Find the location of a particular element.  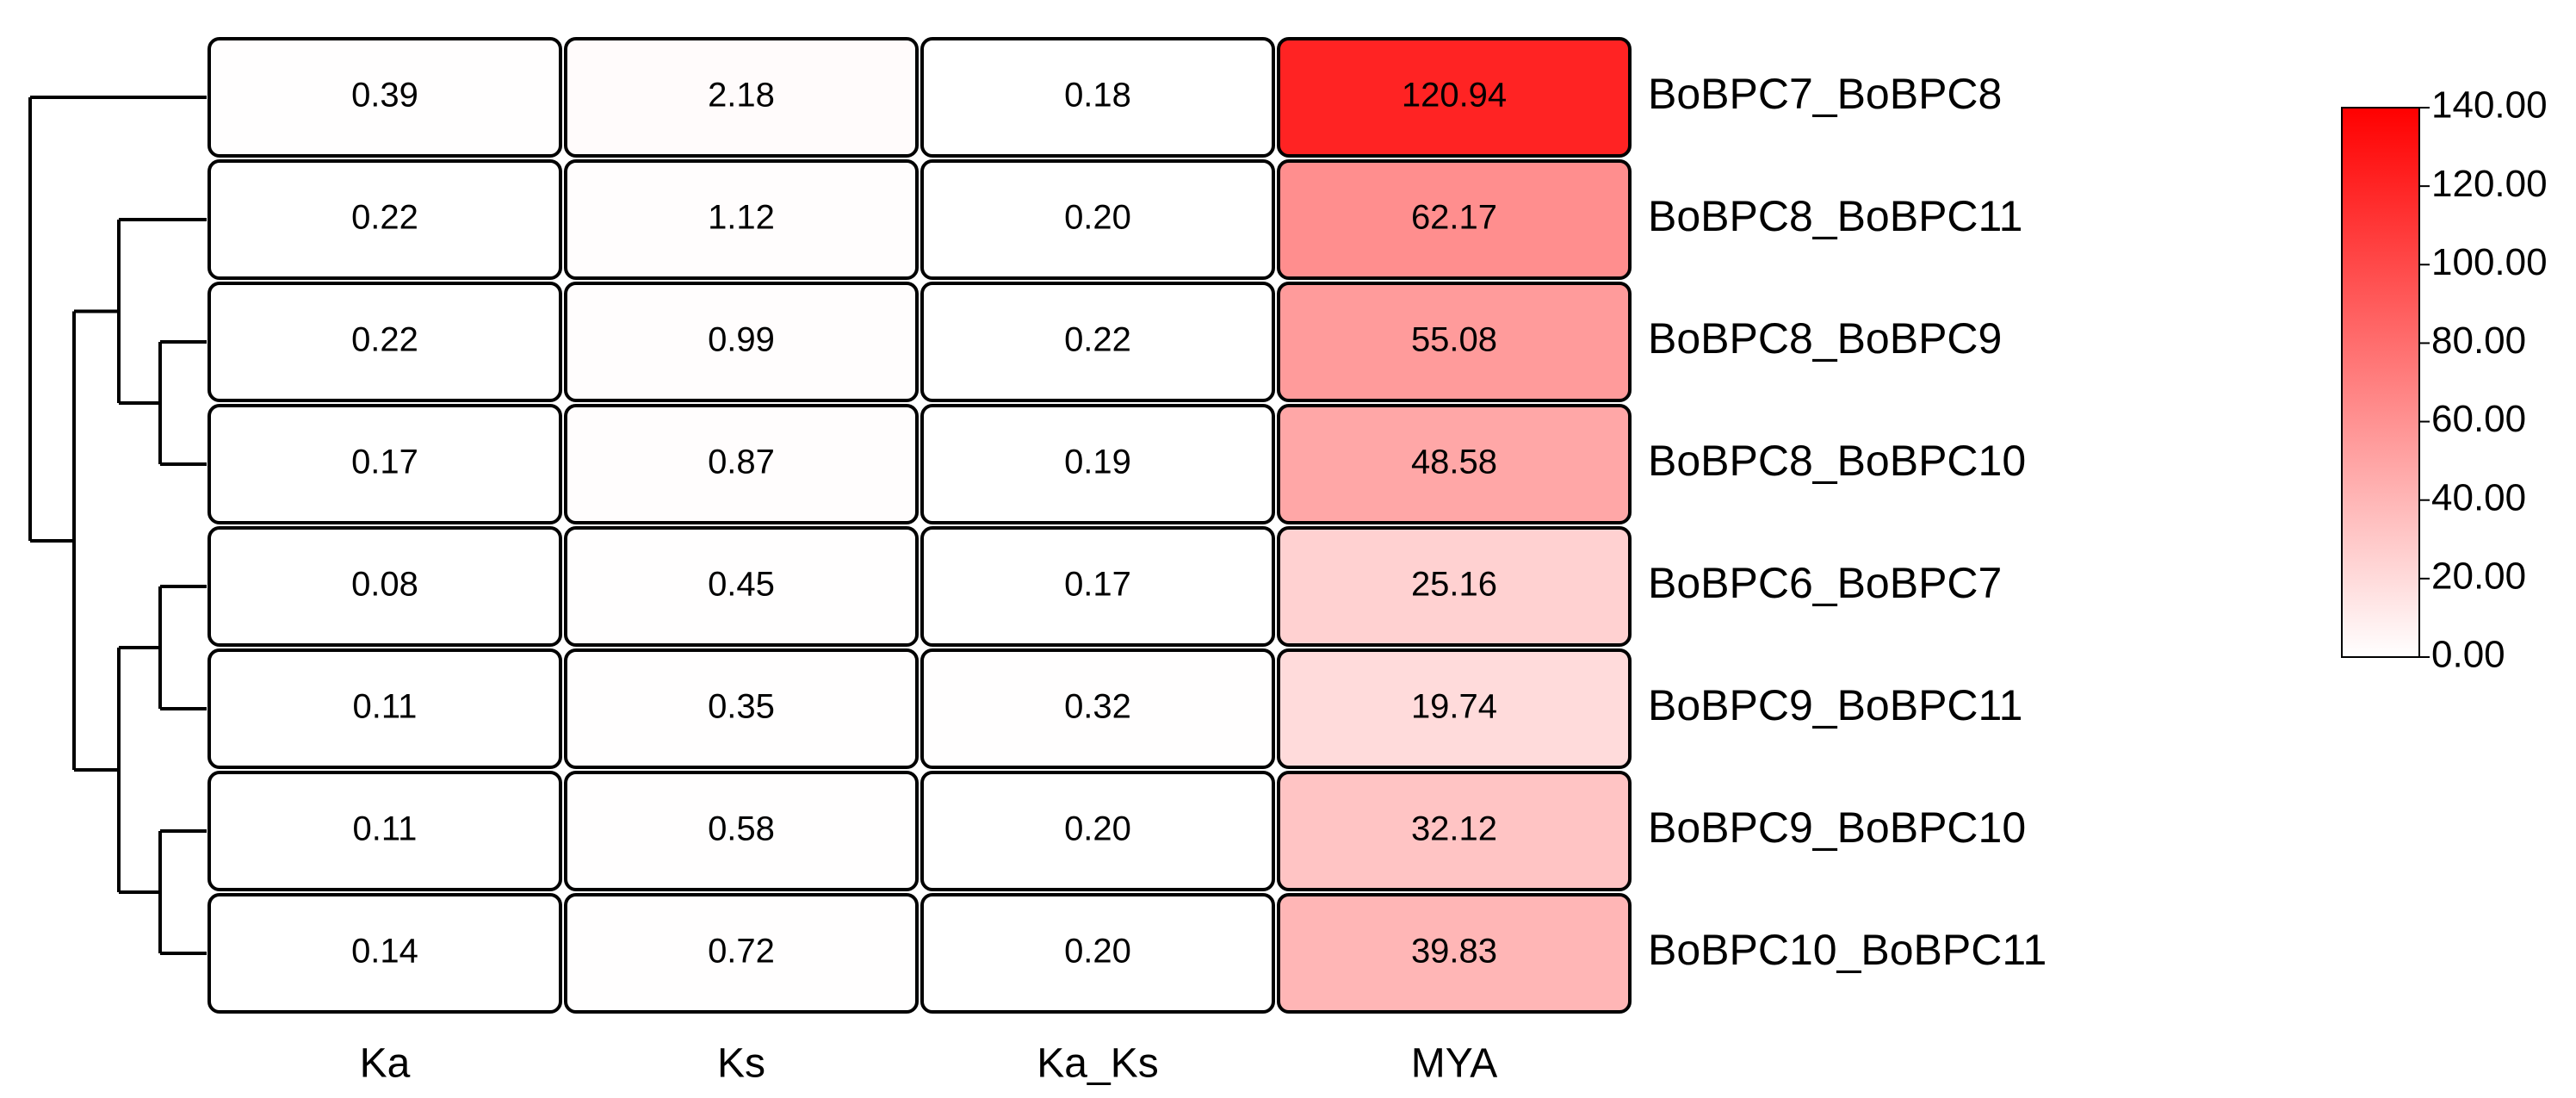

cell-label: 0.14 is located at coordinates (384, 952).